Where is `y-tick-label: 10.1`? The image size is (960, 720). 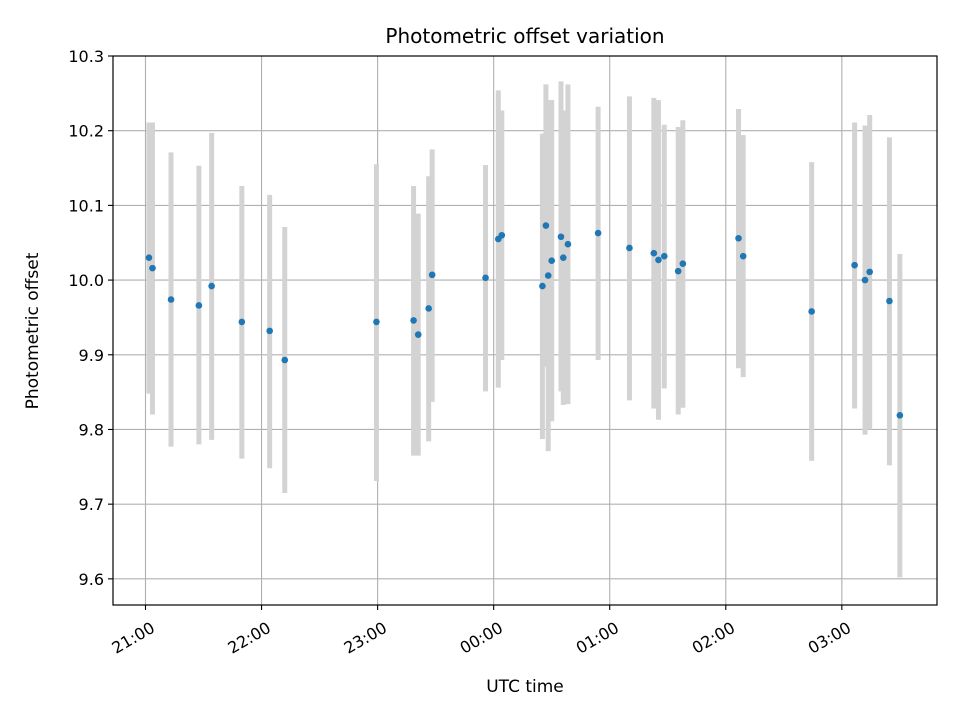 y-tick-label: 10.1 is located at coordinates (86, 205).